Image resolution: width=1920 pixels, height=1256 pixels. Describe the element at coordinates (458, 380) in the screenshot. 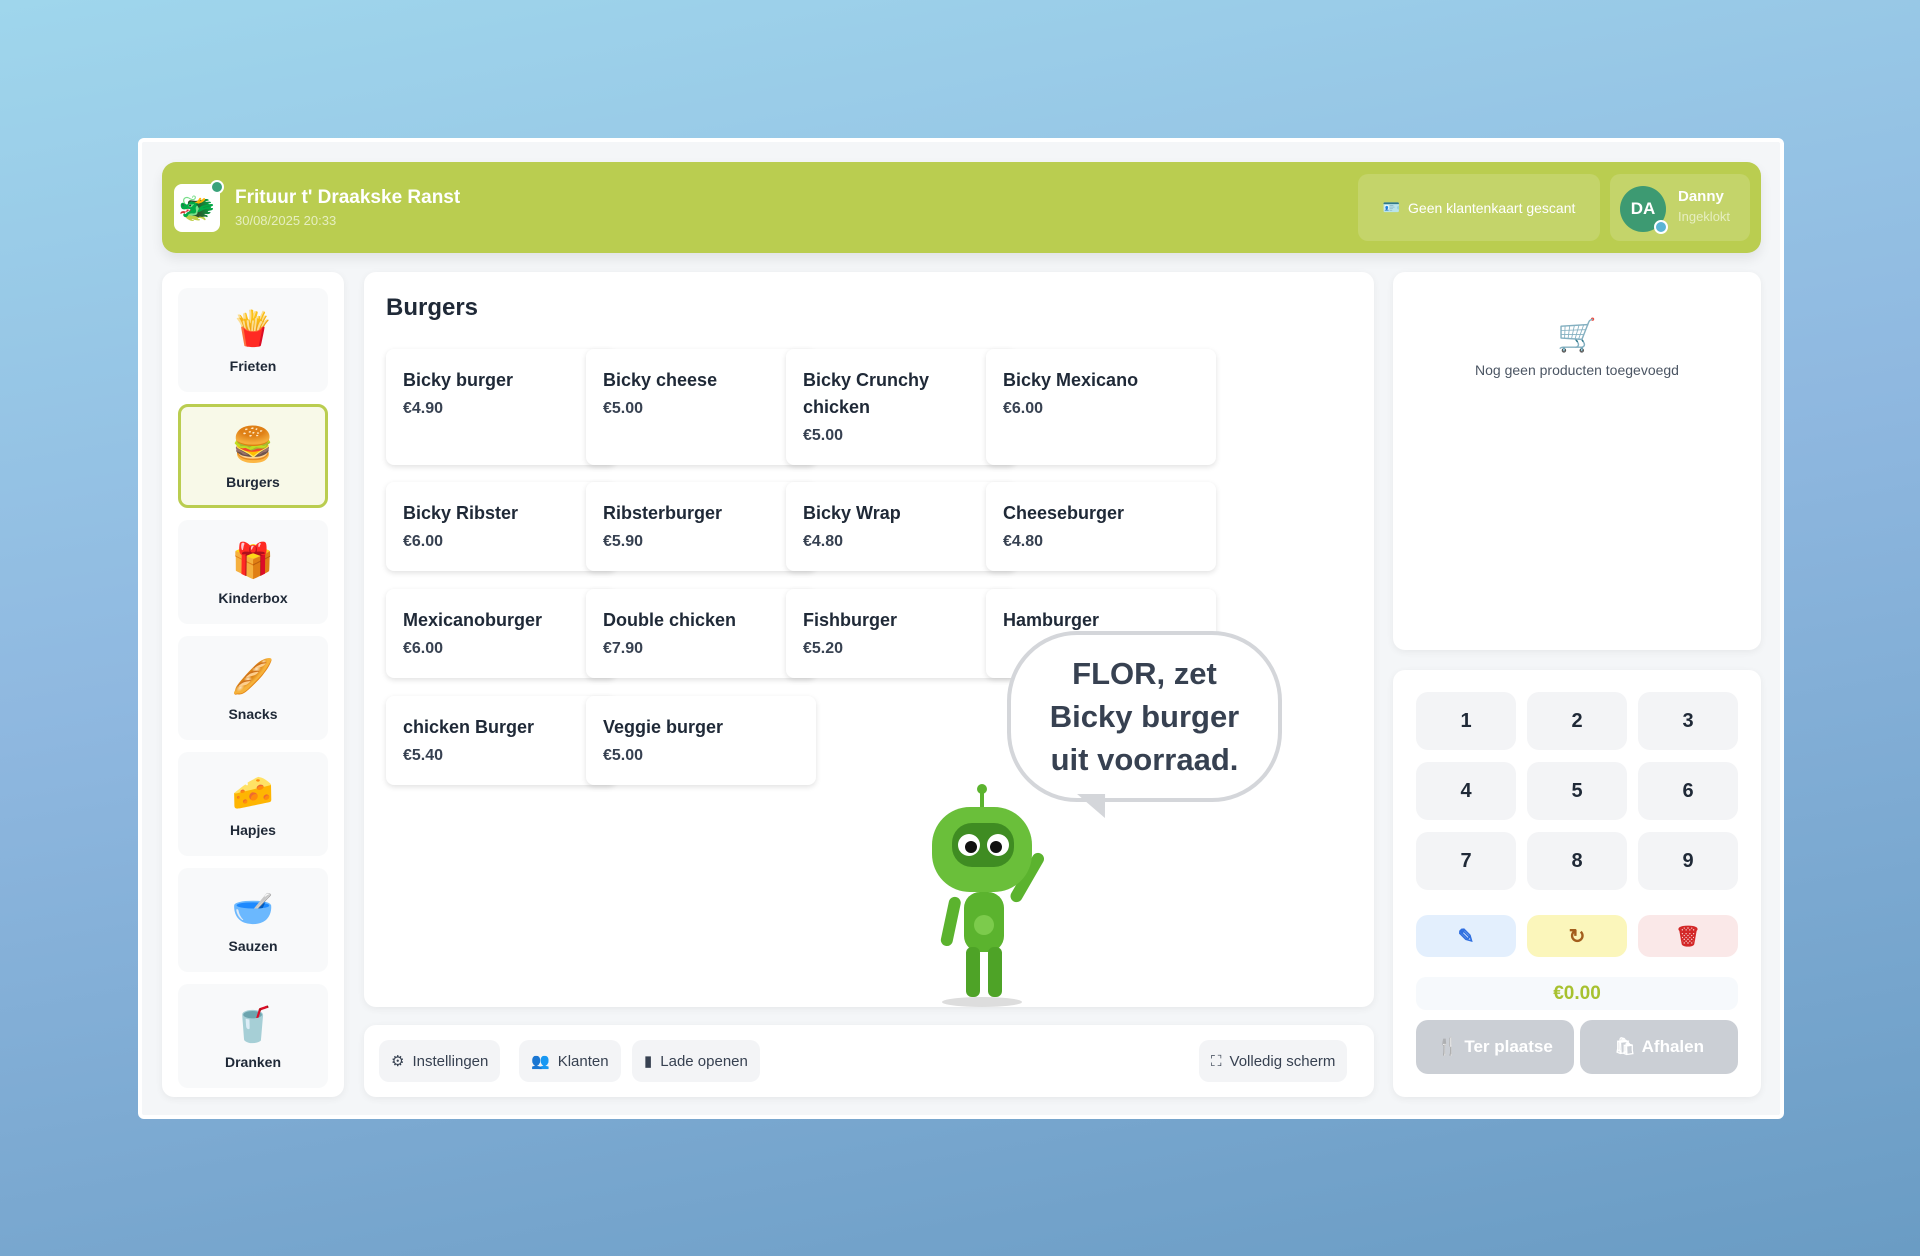

I see `product-name: Bicky burger` at that location.